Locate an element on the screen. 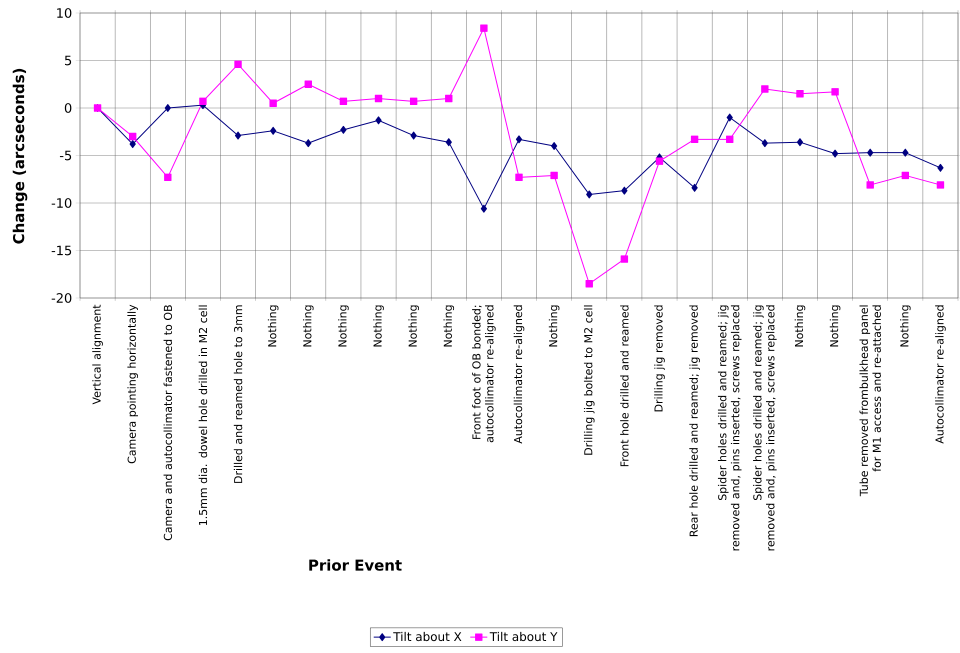 The width and height of the screenshot is (960, 653). x-tick-label: Drilled and reamed hole to 3mm is located at coordinates (238, 394).